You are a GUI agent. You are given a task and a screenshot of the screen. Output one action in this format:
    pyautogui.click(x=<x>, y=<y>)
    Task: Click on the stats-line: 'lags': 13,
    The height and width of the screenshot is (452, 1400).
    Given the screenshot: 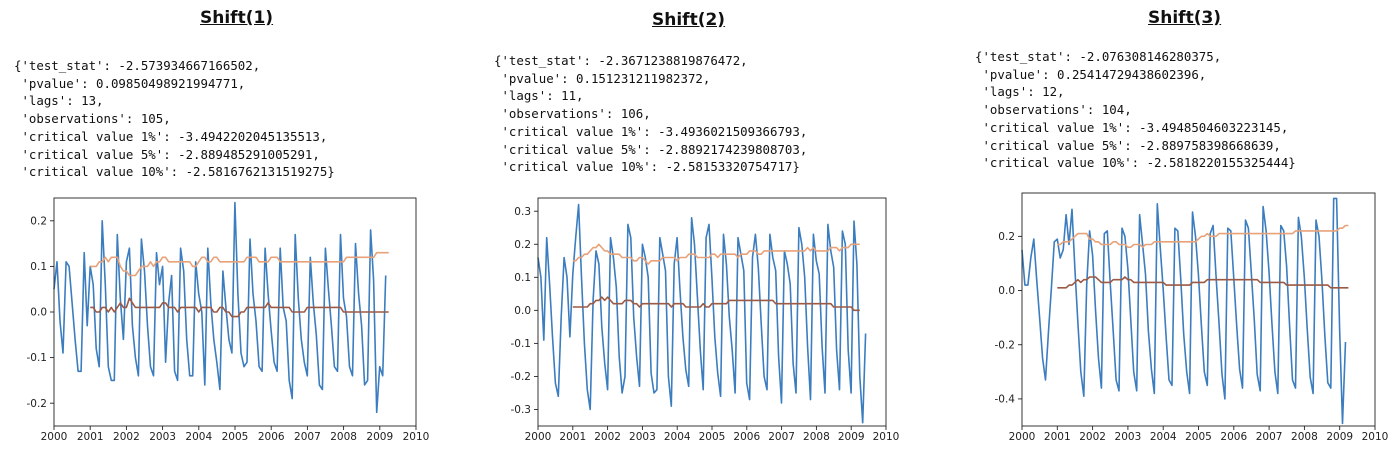 What is the action you would take?
    pyautogui.click(x=59, y=101)
    